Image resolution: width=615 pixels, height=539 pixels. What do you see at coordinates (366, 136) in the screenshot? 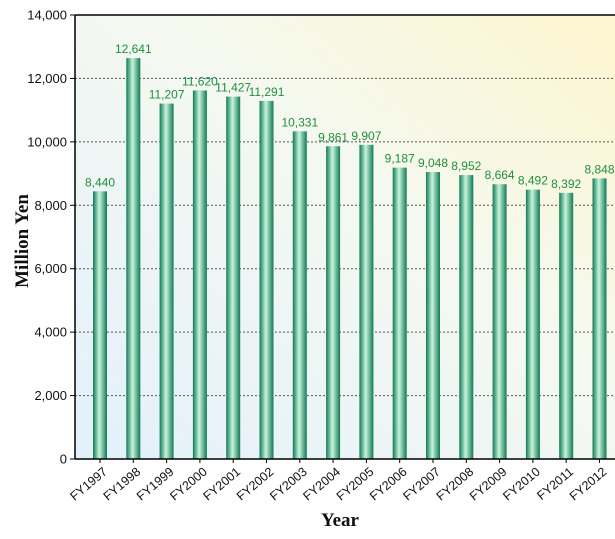
I see `data-label: 9,907` at bounding box center [366, 136].